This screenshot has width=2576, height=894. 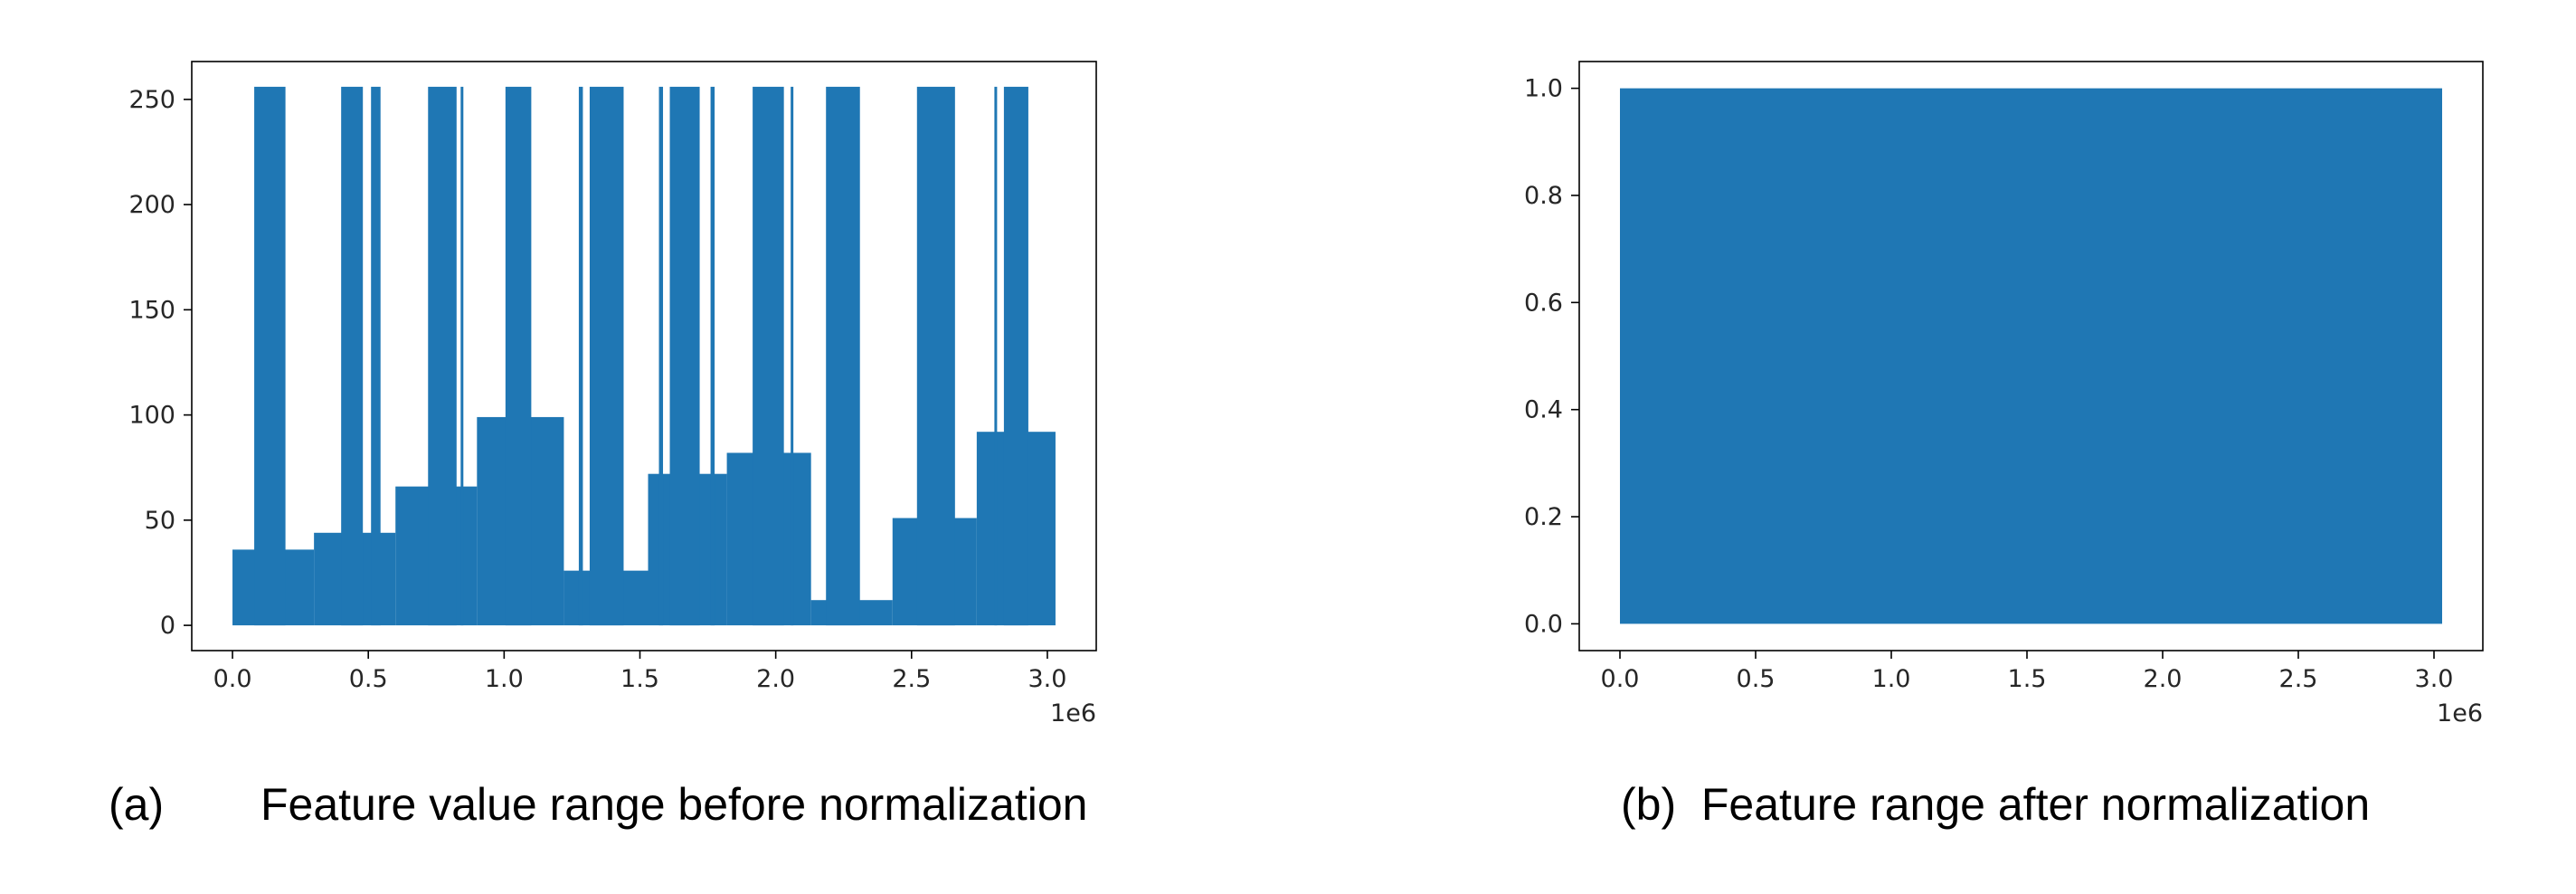 What do you see at coordinates (1543, 517) in the screenshot?
I see `y-tick-label: 0.2` at bounding box center [1543, 517].